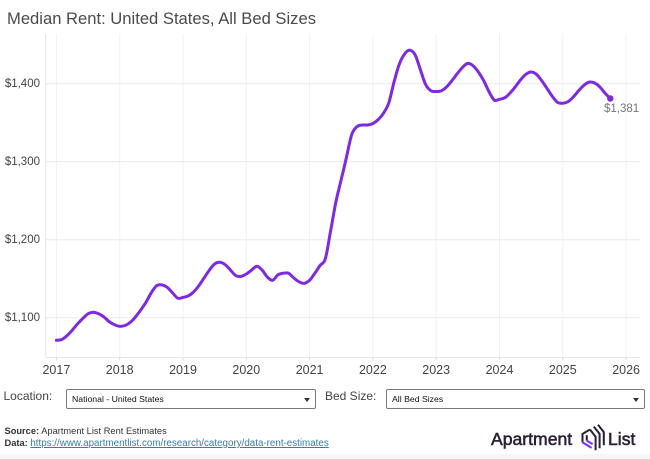 This screenshot has width=650, height=459. Describe the element at coordinates (246, 370) in the screenshot. I see `svg-text: 2020` at that location.